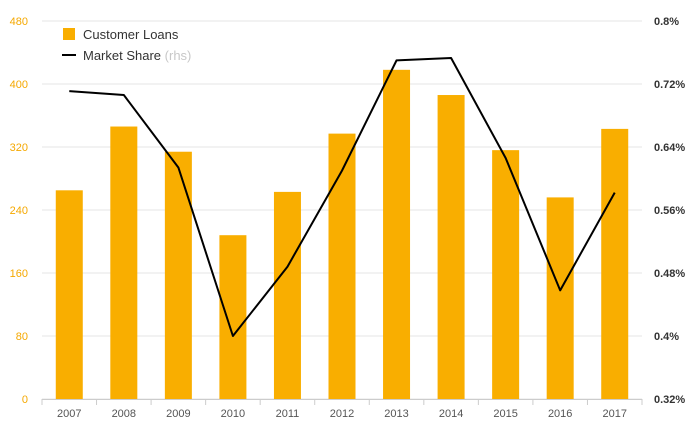  What do you see at coordinates (126, 45) in the screenshot?
I see `legend: Customer Loans Market Share (rhs)` at bounding box center [126, 45].